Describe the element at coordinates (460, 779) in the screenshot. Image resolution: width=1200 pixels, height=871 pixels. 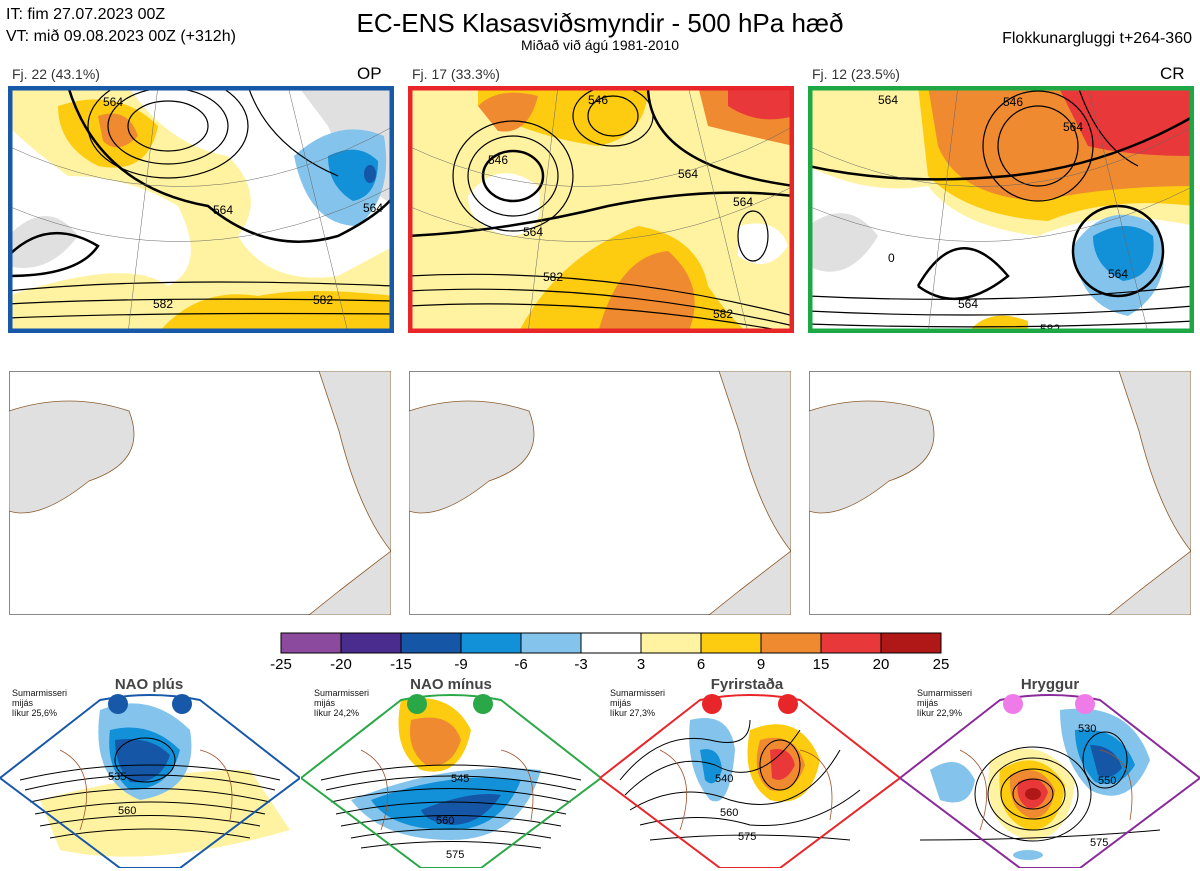
I see `contour-label: 545` at that location.